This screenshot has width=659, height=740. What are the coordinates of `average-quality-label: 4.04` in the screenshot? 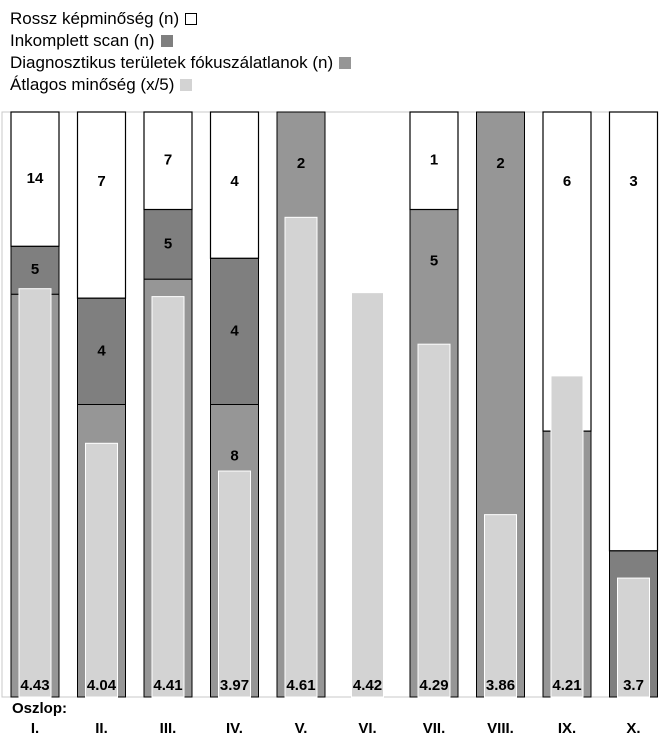 It's located at (102, 685).